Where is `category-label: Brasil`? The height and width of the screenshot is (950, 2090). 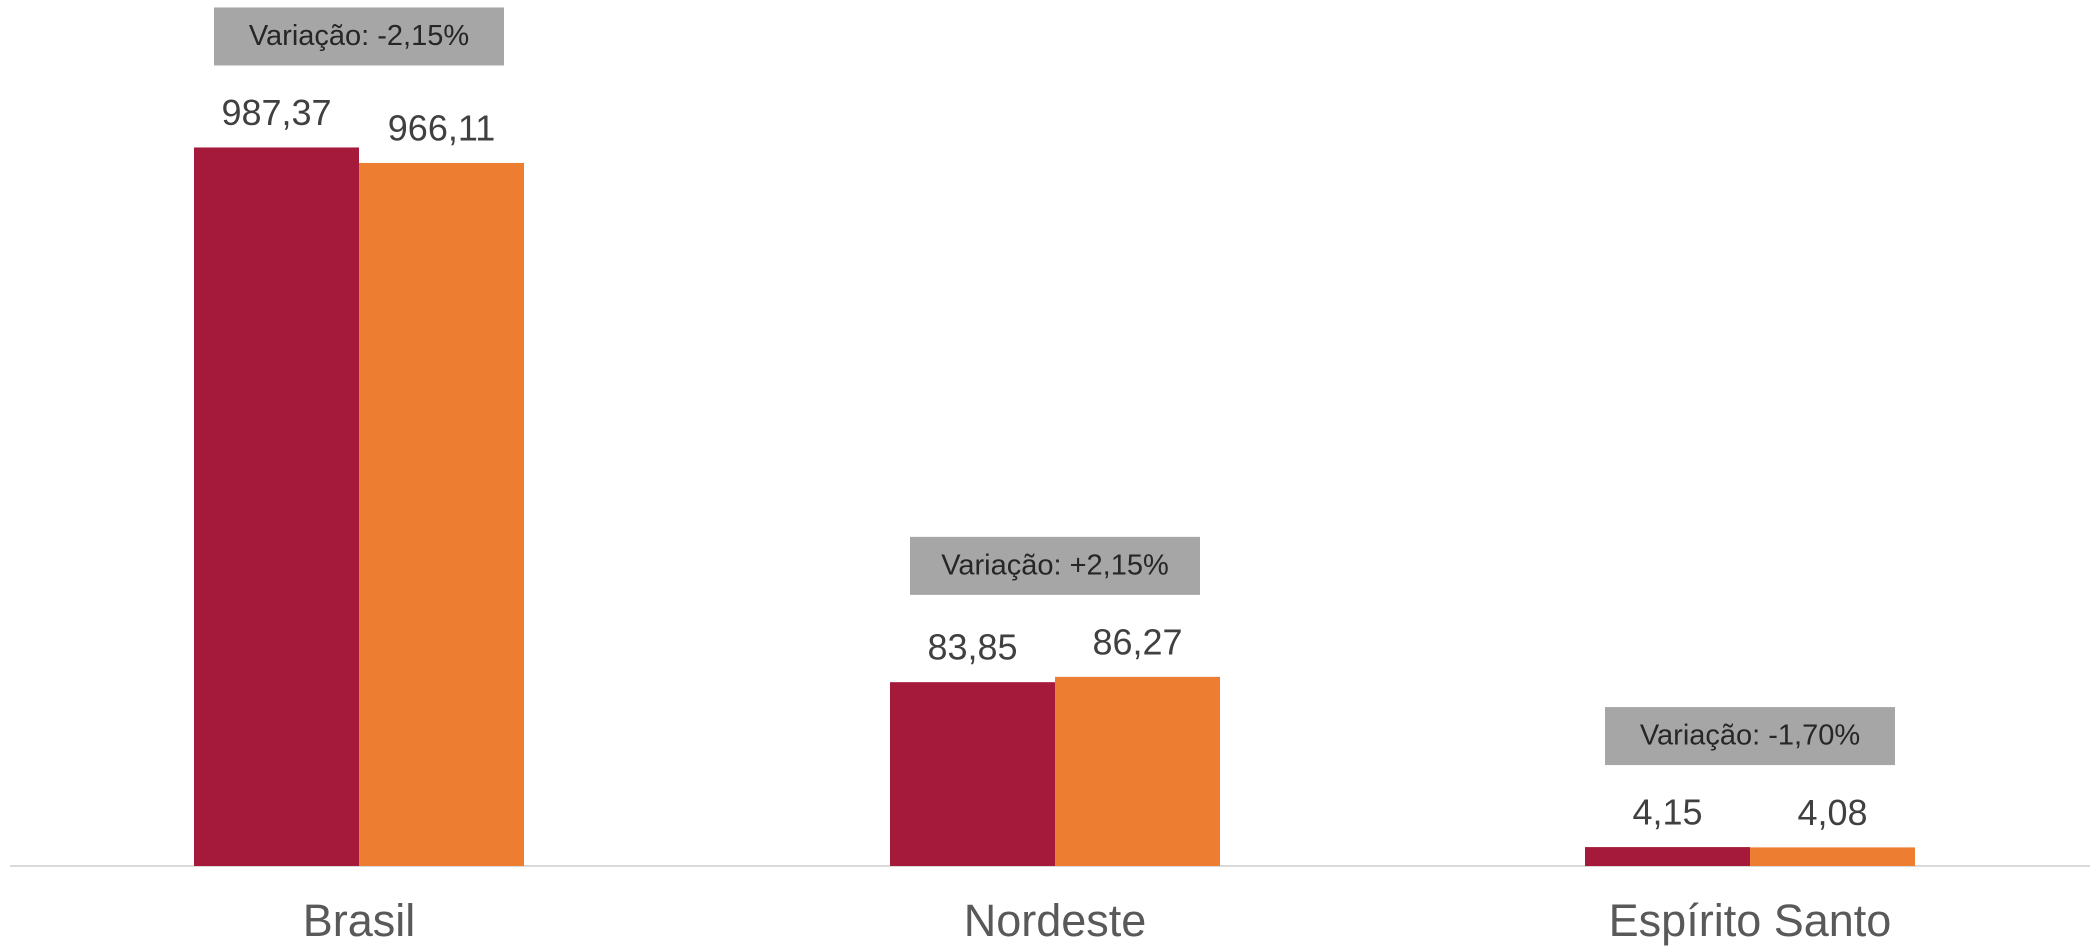
category-label: Brasil is located at coordinates (359, 920).